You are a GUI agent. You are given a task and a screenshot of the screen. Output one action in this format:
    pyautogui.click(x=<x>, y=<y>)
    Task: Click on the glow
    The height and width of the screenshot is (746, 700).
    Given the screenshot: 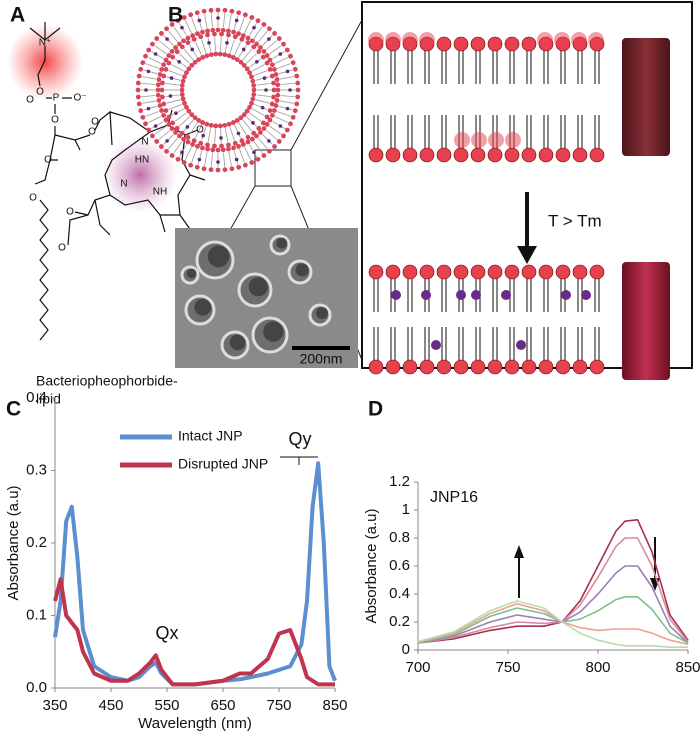 What is the action you would take?
    pyautogui.click(x=45, y=62)
    